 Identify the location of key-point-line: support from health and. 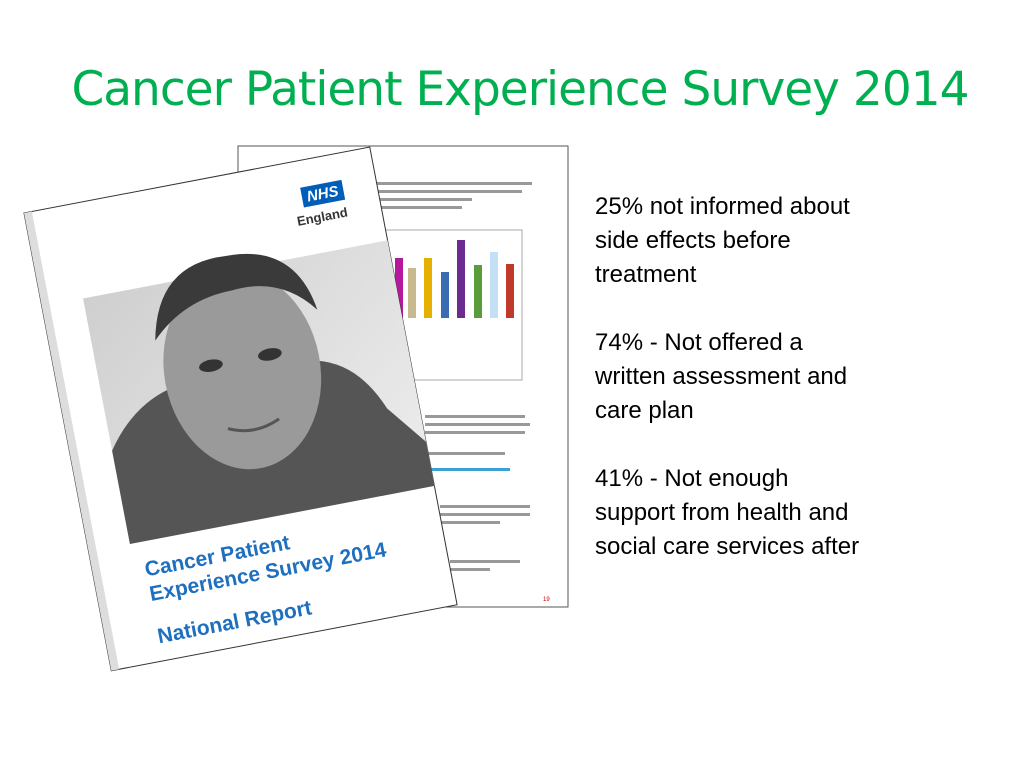
(722, 512).